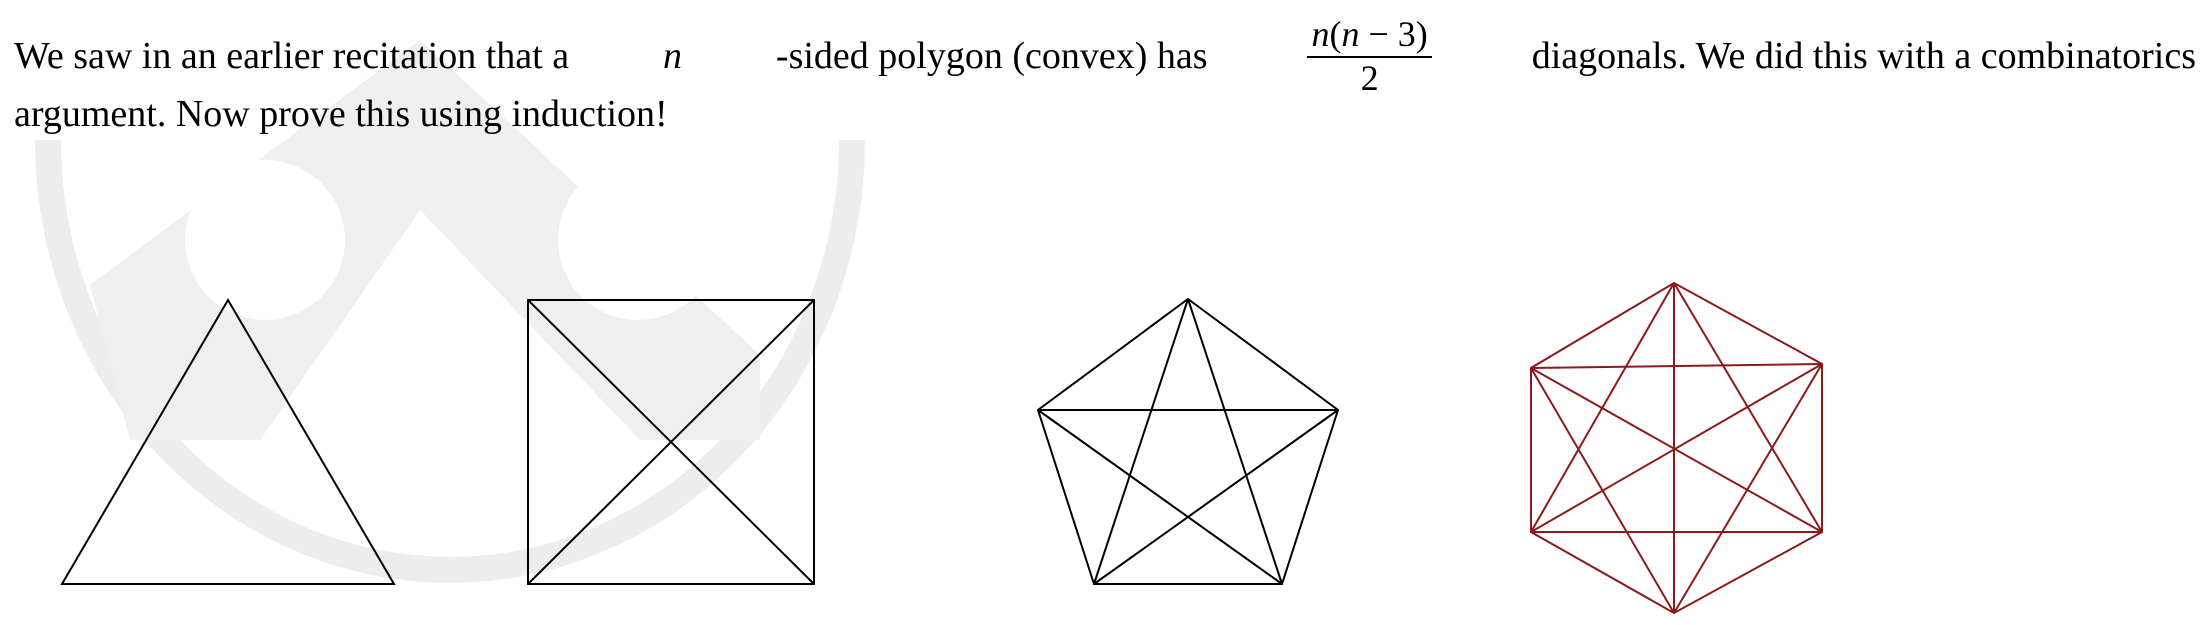 The height and width of the screenshot is (625, 2208). Describe the element at coordinates (1369, 34) in the screenshot. I see `formula-numerator: n(n − 3)` at that location.